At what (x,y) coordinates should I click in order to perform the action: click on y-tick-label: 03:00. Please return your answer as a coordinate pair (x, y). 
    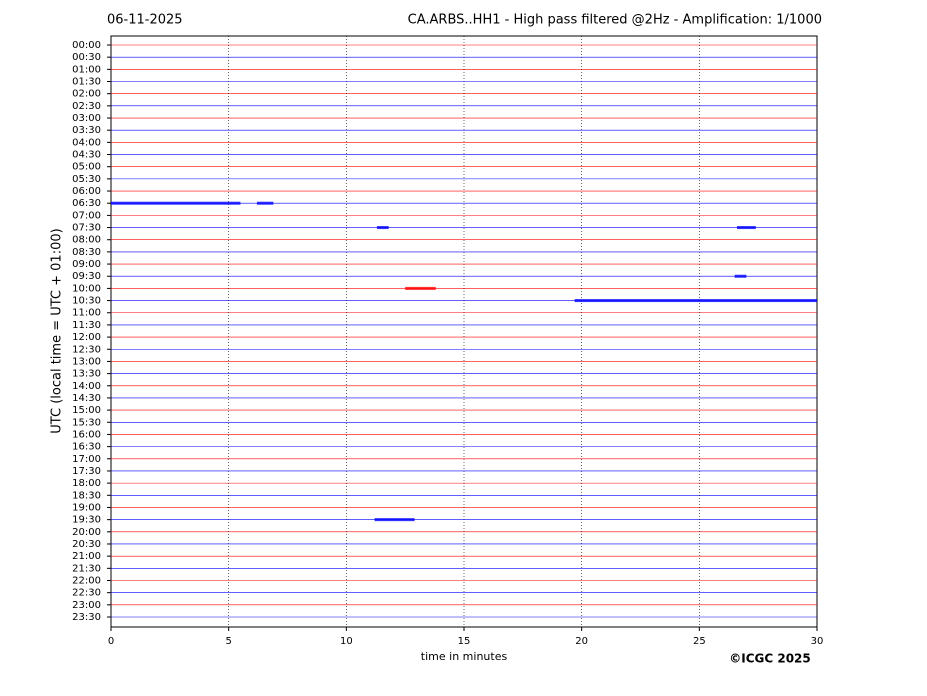
    Looking at the image, I should click on (86, 118).